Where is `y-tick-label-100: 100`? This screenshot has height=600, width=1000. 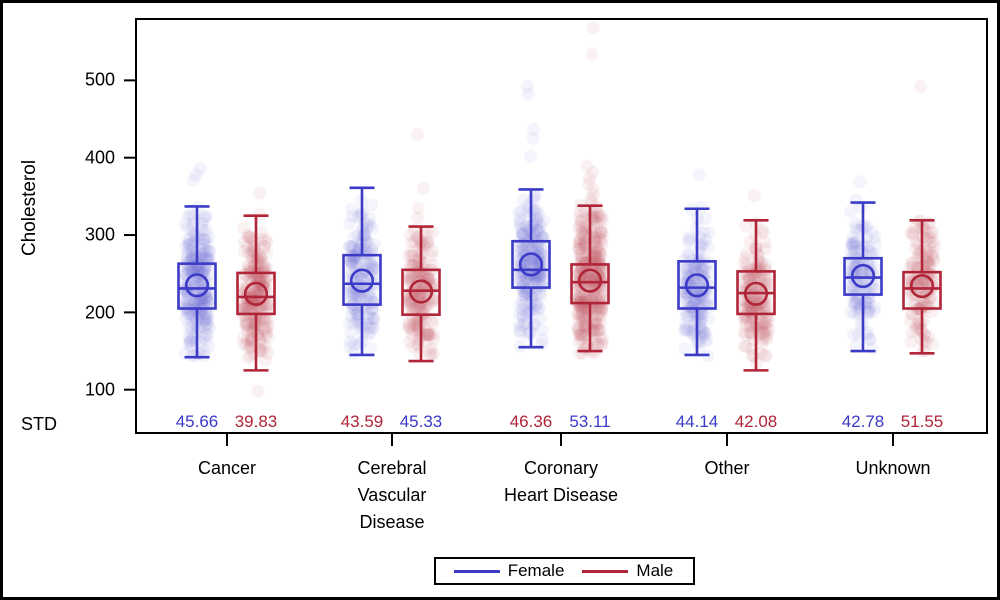 y-tick-label-100: 100 is located at coordinates (99, 389).